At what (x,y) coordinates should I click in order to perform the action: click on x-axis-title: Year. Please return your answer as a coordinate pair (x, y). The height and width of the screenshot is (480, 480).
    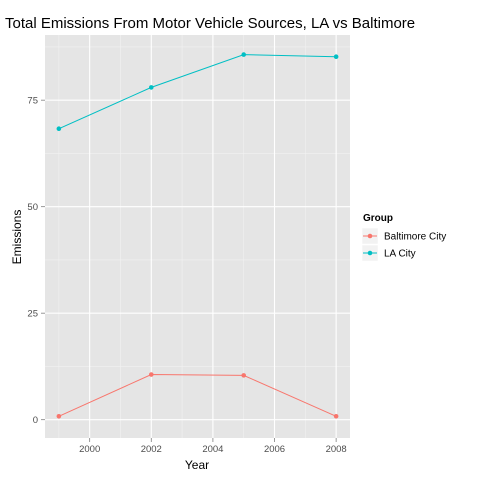
    Looking at the image, I should click on (197, 465).